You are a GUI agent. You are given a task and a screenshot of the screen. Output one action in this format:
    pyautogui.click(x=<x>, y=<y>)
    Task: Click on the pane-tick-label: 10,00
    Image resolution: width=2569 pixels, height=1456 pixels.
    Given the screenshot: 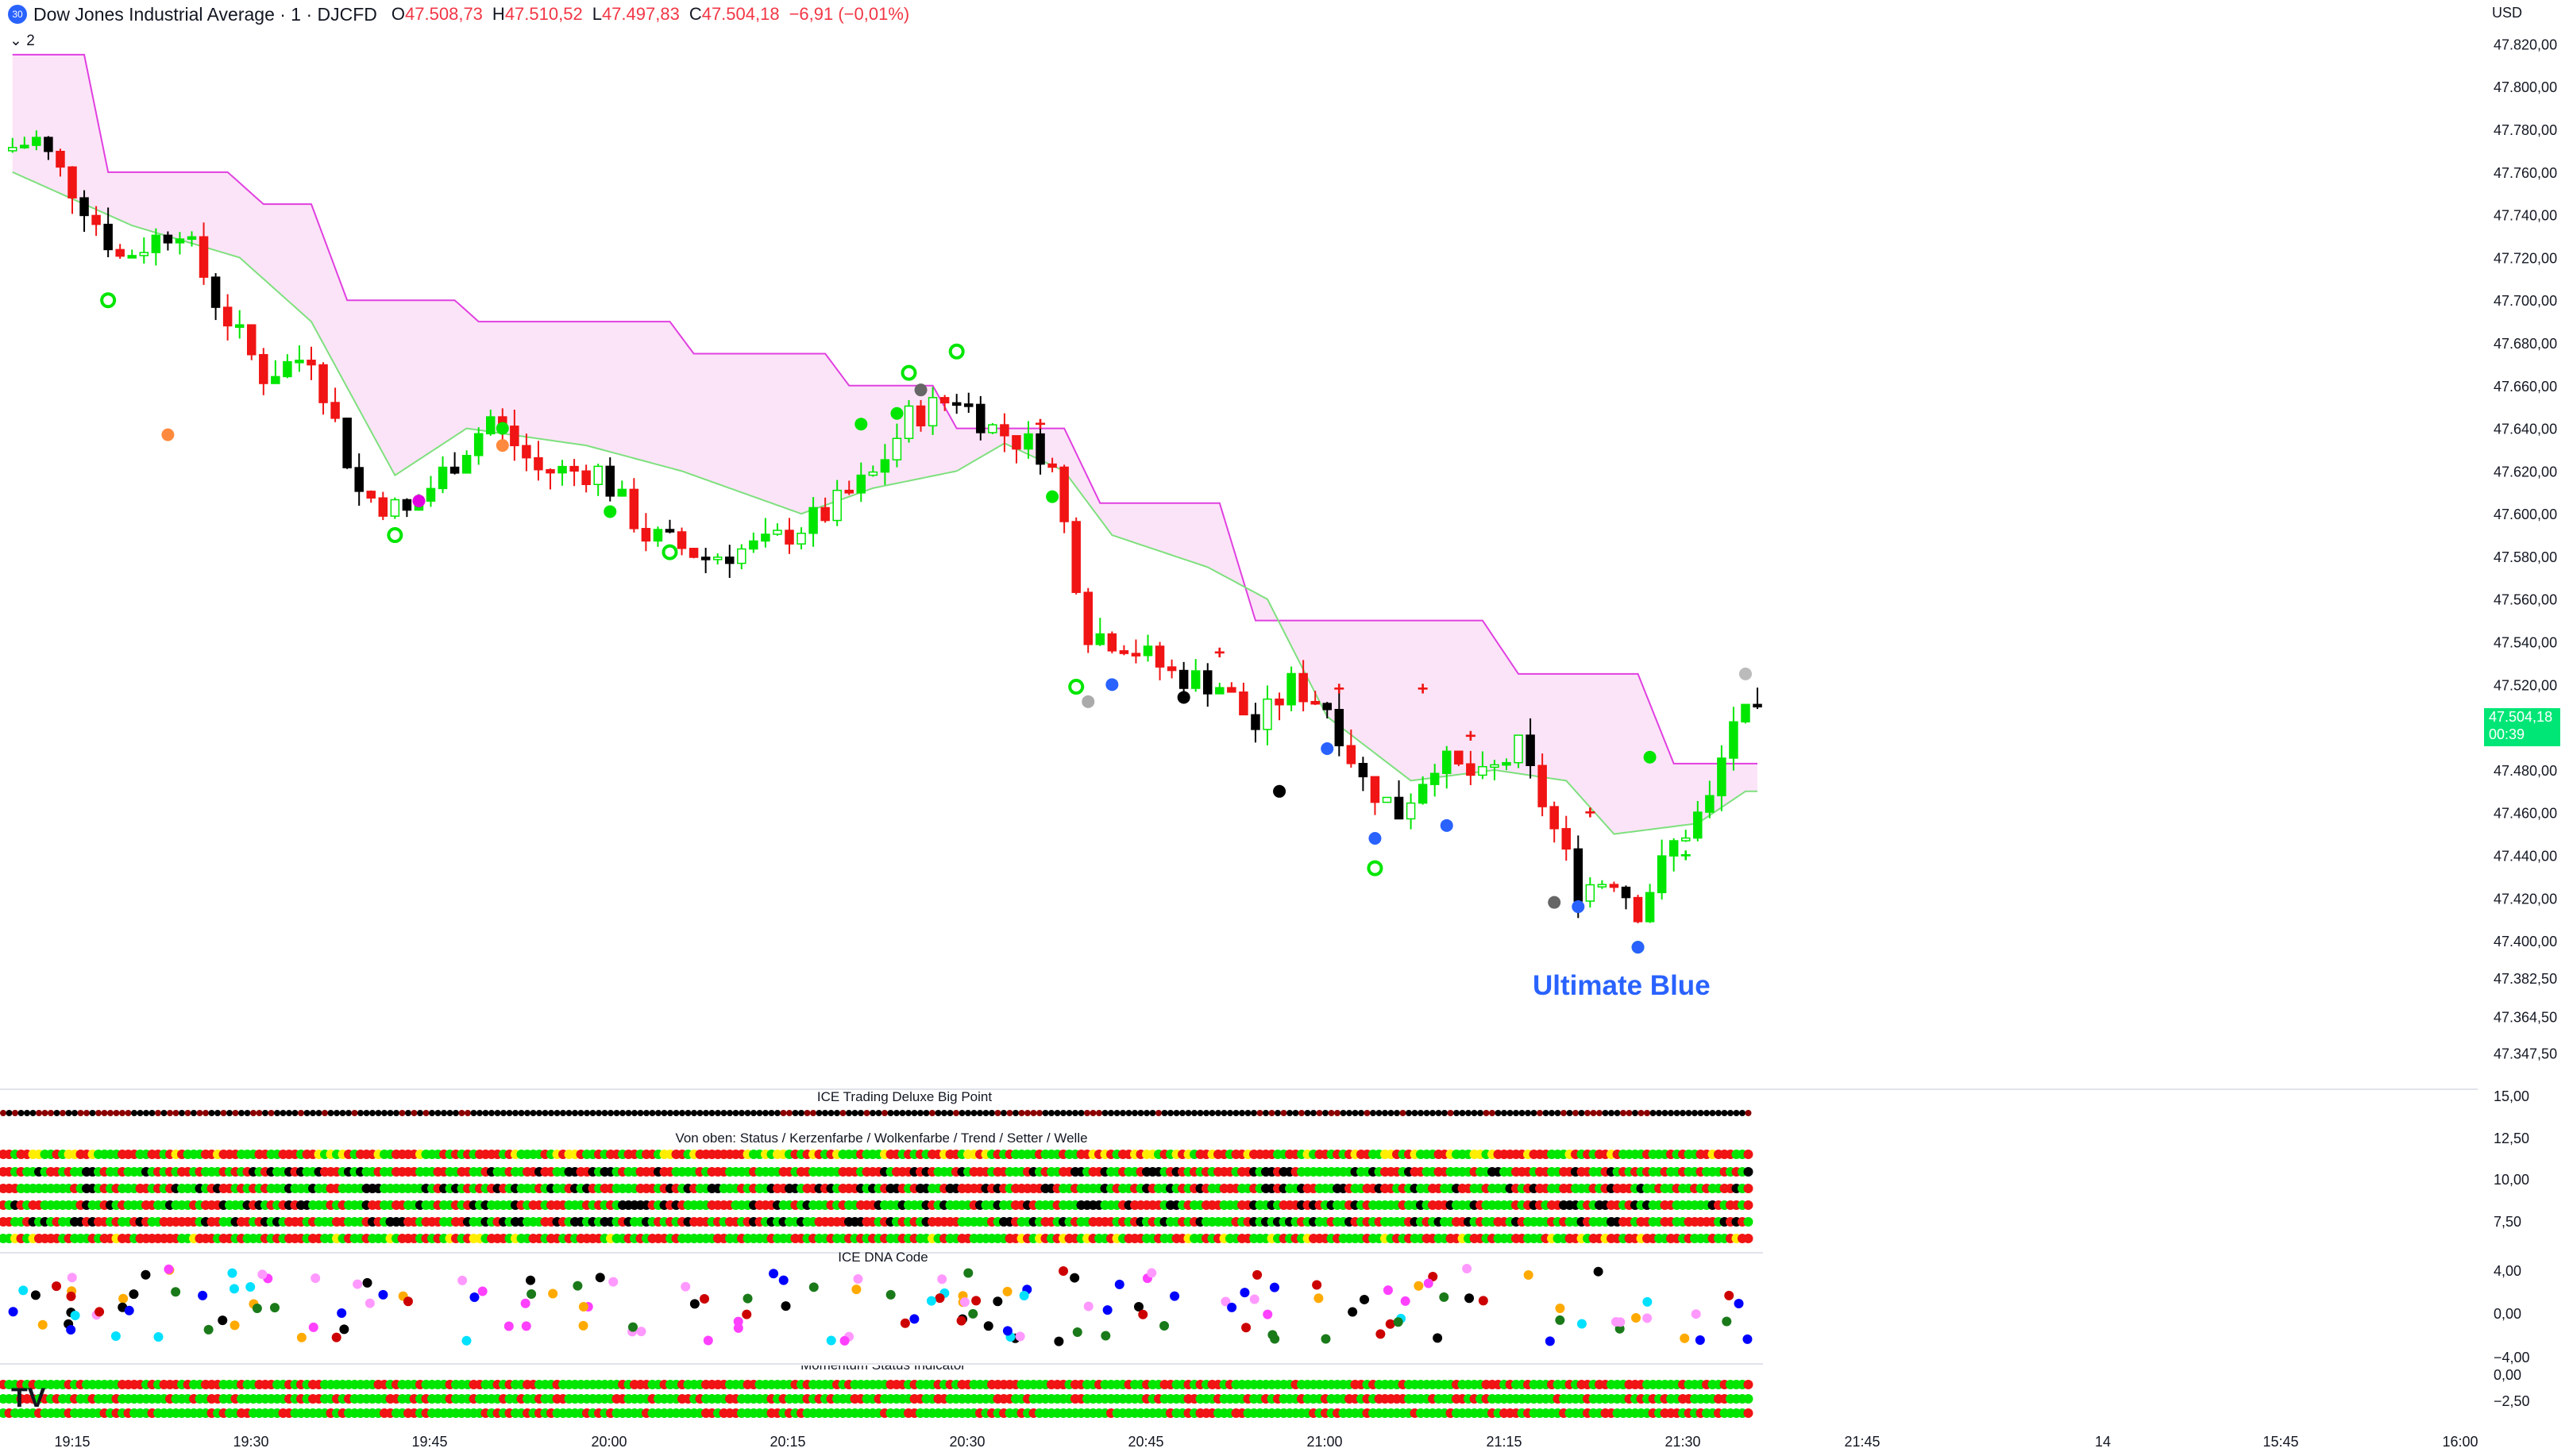 What is the action you would take?
    pyautogui.click(x=2511, y=1180)
    